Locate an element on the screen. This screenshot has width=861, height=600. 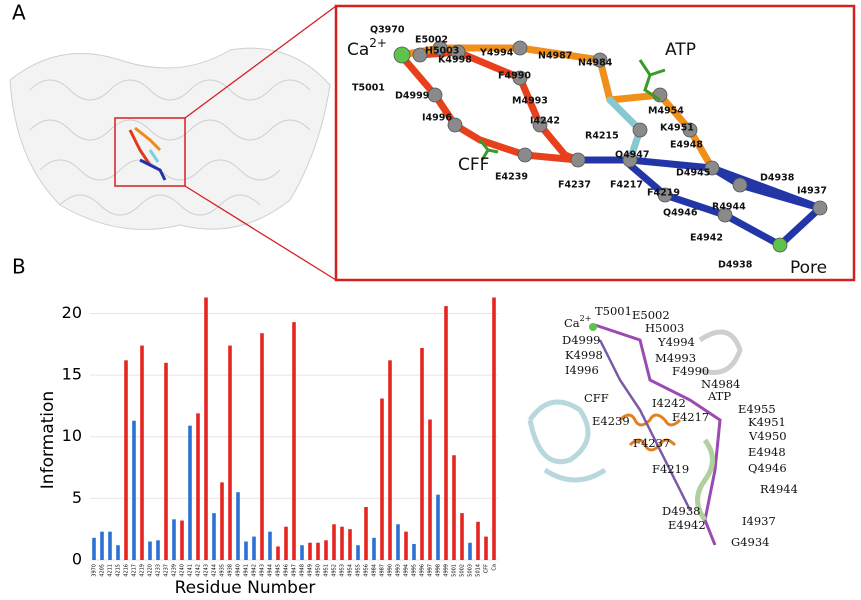
x-tick-label: 4217 is located at coordinates (135, 570).